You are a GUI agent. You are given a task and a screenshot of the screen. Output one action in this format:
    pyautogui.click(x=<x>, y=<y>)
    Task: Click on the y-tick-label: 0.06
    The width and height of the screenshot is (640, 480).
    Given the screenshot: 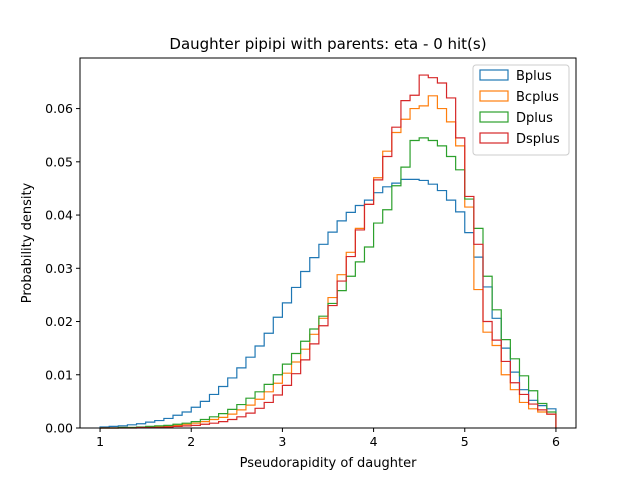 What is the action you would take?
    pyautogui.click(x=59, y=108)
    